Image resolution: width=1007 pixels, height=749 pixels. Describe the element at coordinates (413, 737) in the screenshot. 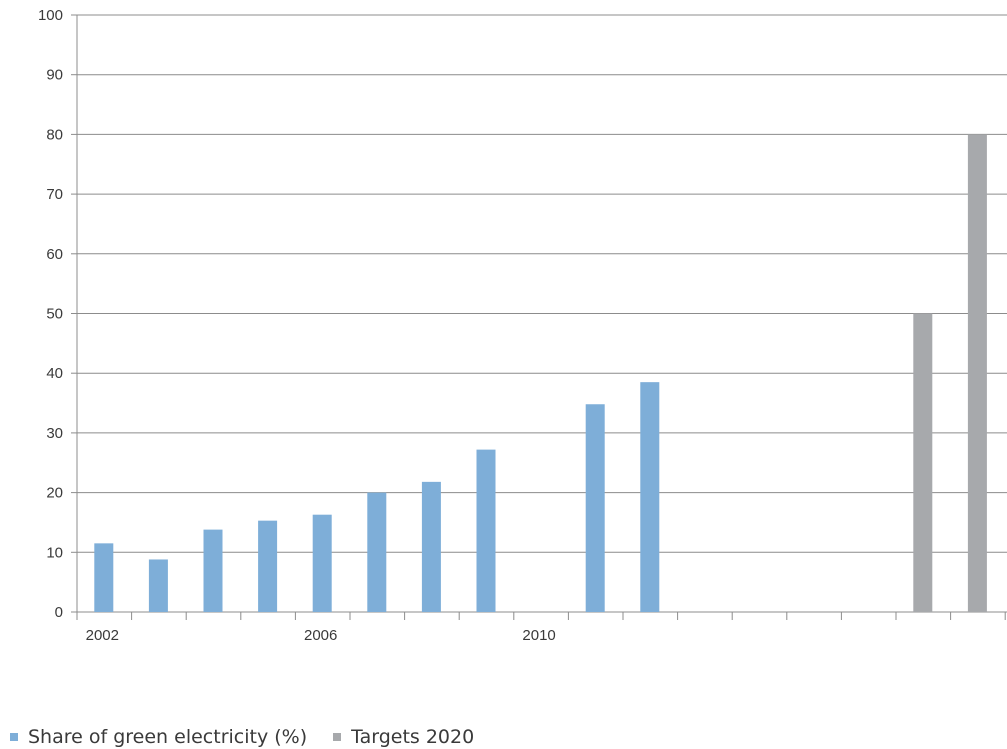

I see `legend-label-targets: Targets 2020` at that location.